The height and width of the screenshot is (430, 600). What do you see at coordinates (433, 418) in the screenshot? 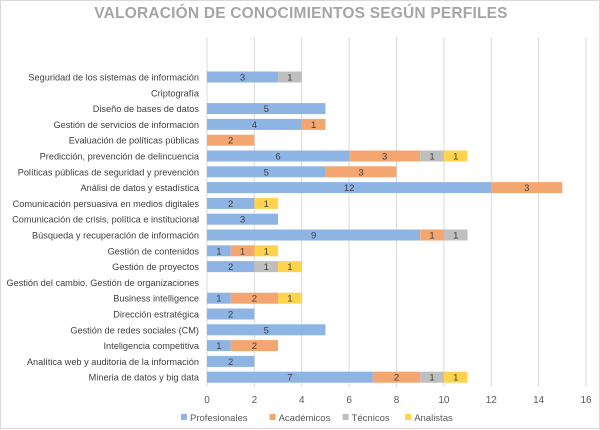
I see `legend-label: Analistas` at bounding box center [433, 418].